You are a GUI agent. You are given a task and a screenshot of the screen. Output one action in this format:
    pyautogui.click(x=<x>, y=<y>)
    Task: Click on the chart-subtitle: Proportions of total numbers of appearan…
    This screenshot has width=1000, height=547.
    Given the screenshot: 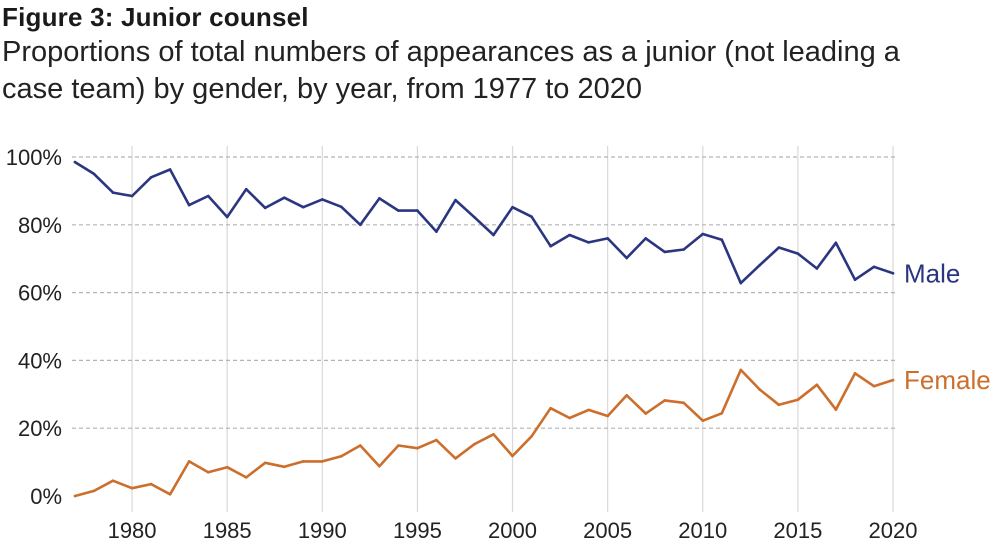 What is the action you would take?
    pyautogui.click(x=451, y=70)
    